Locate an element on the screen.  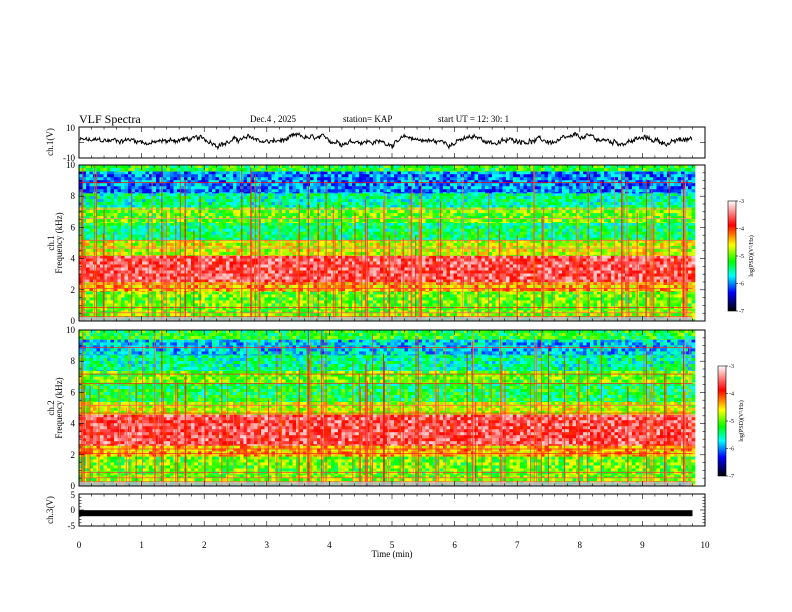
x-tick-label: 10 is located at coordinates (706, 545).